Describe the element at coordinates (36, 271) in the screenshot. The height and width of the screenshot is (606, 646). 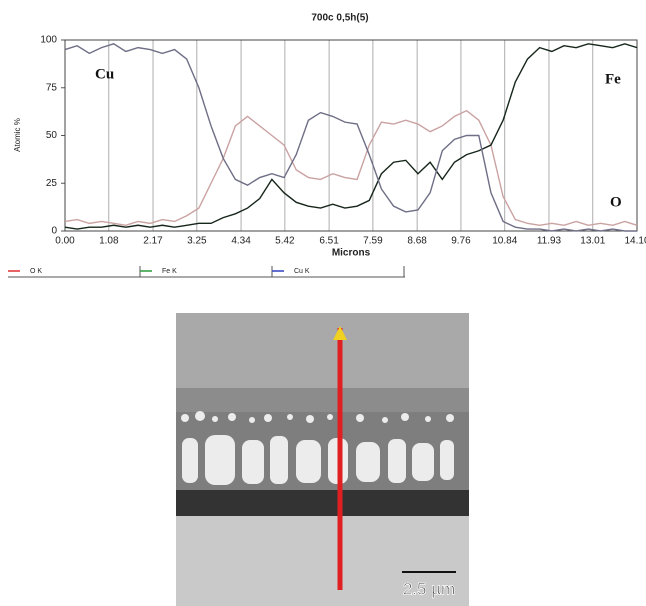
I see `legend-label: O K` at that location.